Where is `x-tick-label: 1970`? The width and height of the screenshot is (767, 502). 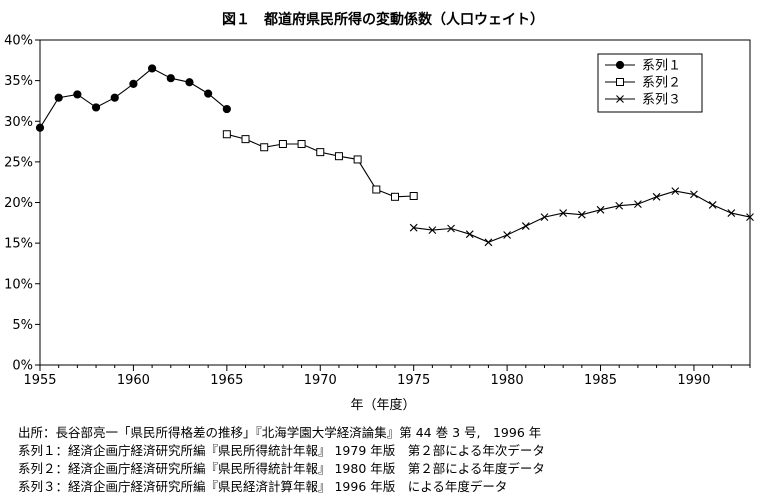
x-tick-label: 1970 is located at coordinates (320, 380).